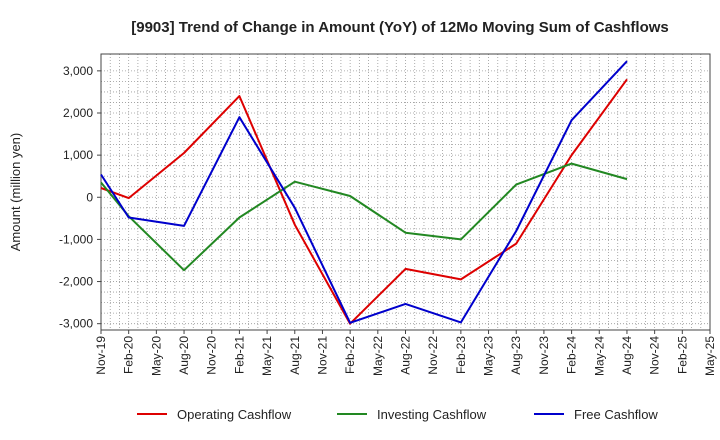 The width and height of the screenshot is (720, 440). Describe the element at coordinates (295, 355) in the screenshot. I see `x-tick-label: Aug-21` at that location.